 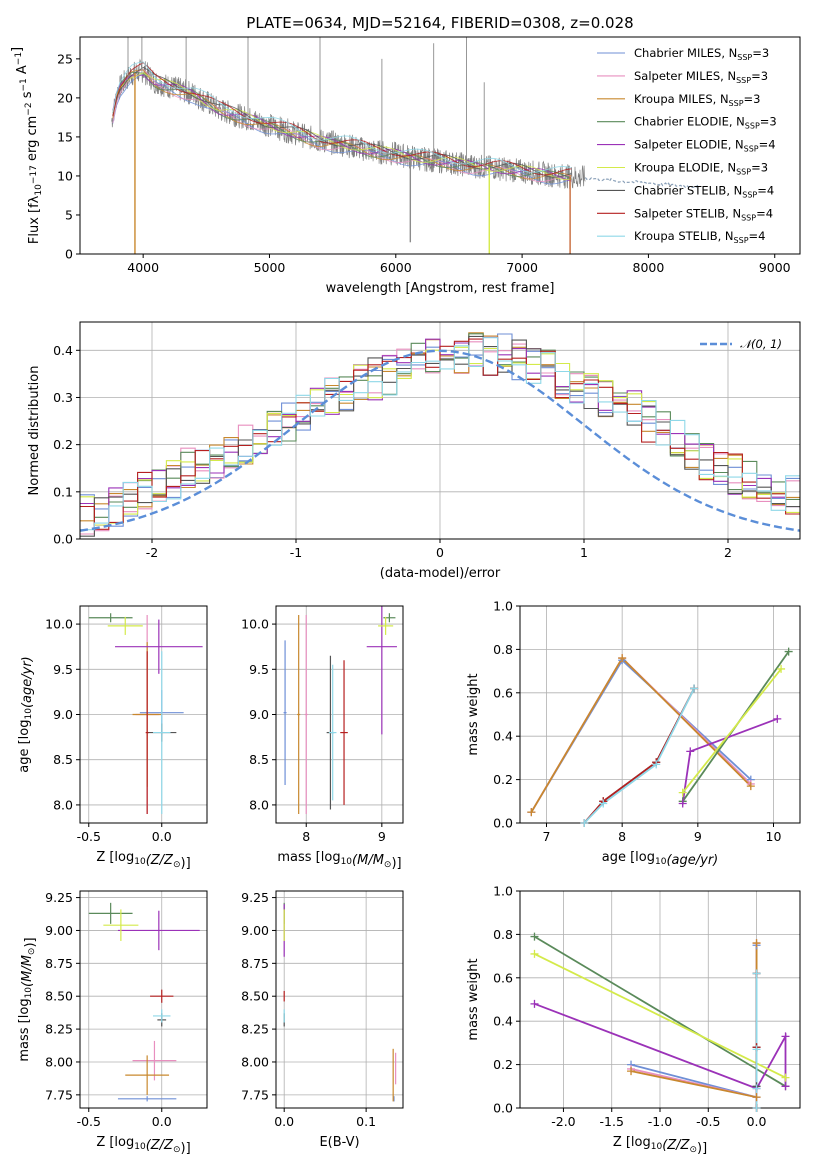 What do you see at coordinates (63, 491) in the screenshot?
I see `y-tick-label: 0.1` at bounding box center [63, 491].